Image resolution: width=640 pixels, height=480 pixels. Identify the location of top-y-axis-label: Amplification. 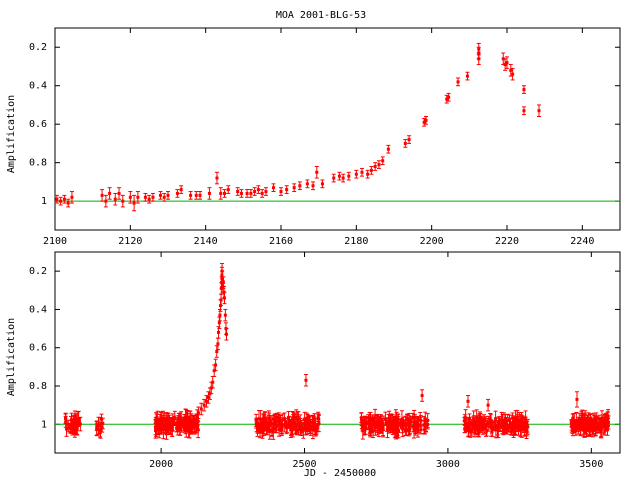
(11, 134).